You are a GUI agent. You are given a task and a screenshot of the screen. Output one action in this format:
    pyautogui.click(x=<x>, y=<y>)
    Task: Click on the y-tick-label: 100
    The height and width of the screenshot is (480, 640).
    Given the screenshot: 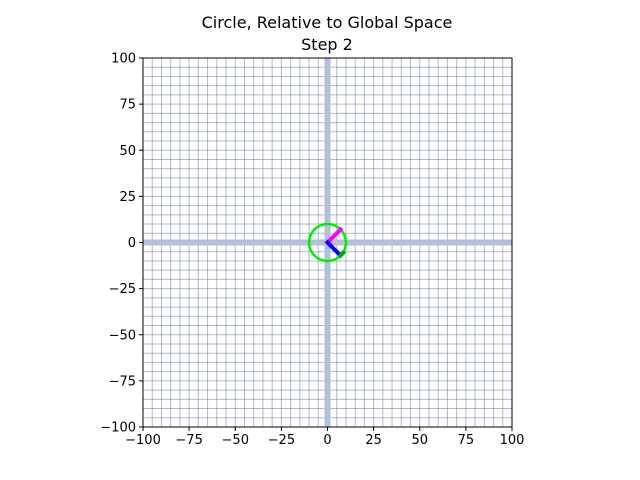 What is the action you would take?
    pyautogui.click(x=123, y=59)
    